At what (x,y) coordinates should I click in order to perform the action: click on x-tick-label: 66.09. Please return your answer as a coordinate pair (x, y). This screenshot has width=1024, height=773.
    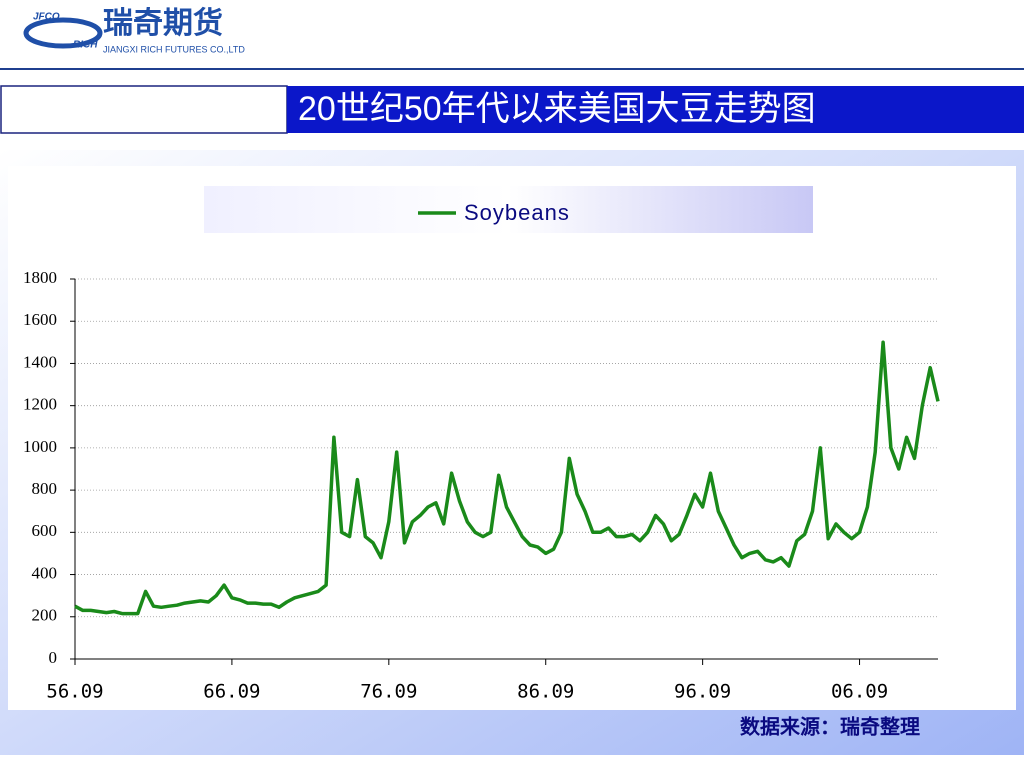
    Looking at the image, I should click on (231, 692).